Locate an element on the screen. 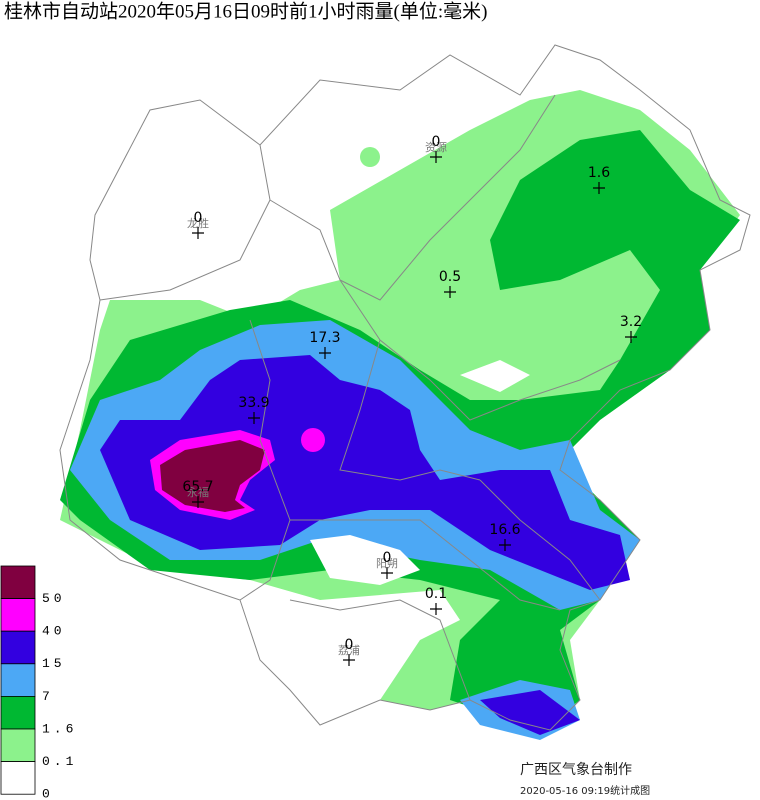 Image resolution: width=760 pixels, height=800 pixels. zone-blue is located at coordinates (530, 712).